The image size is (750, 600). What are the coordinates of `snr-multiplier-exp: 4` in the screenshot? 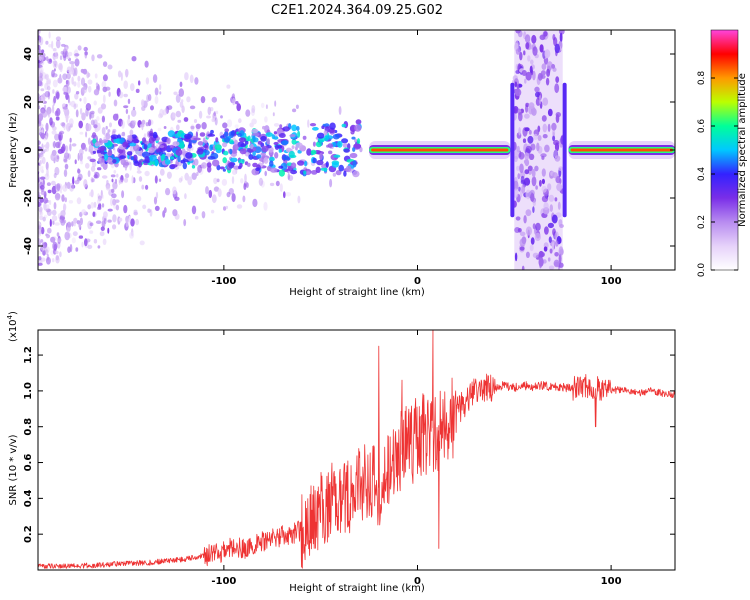 It's located at (10, 316).